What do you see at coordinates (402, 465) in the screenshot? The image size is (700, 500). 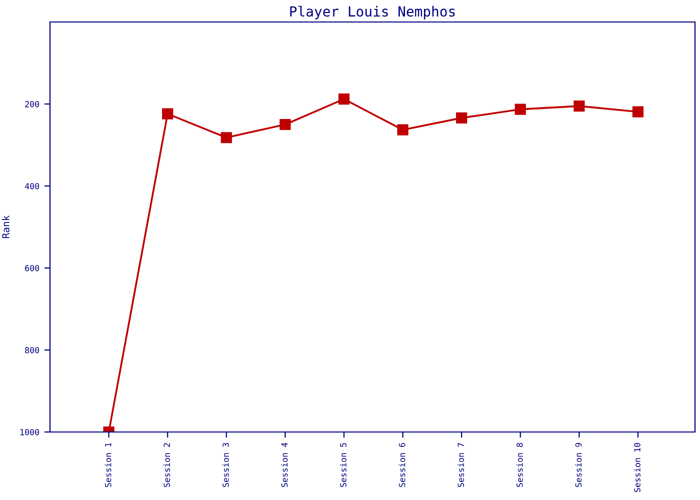 I see `x-tick-label: Session 6` at bounding box center [402, 465].